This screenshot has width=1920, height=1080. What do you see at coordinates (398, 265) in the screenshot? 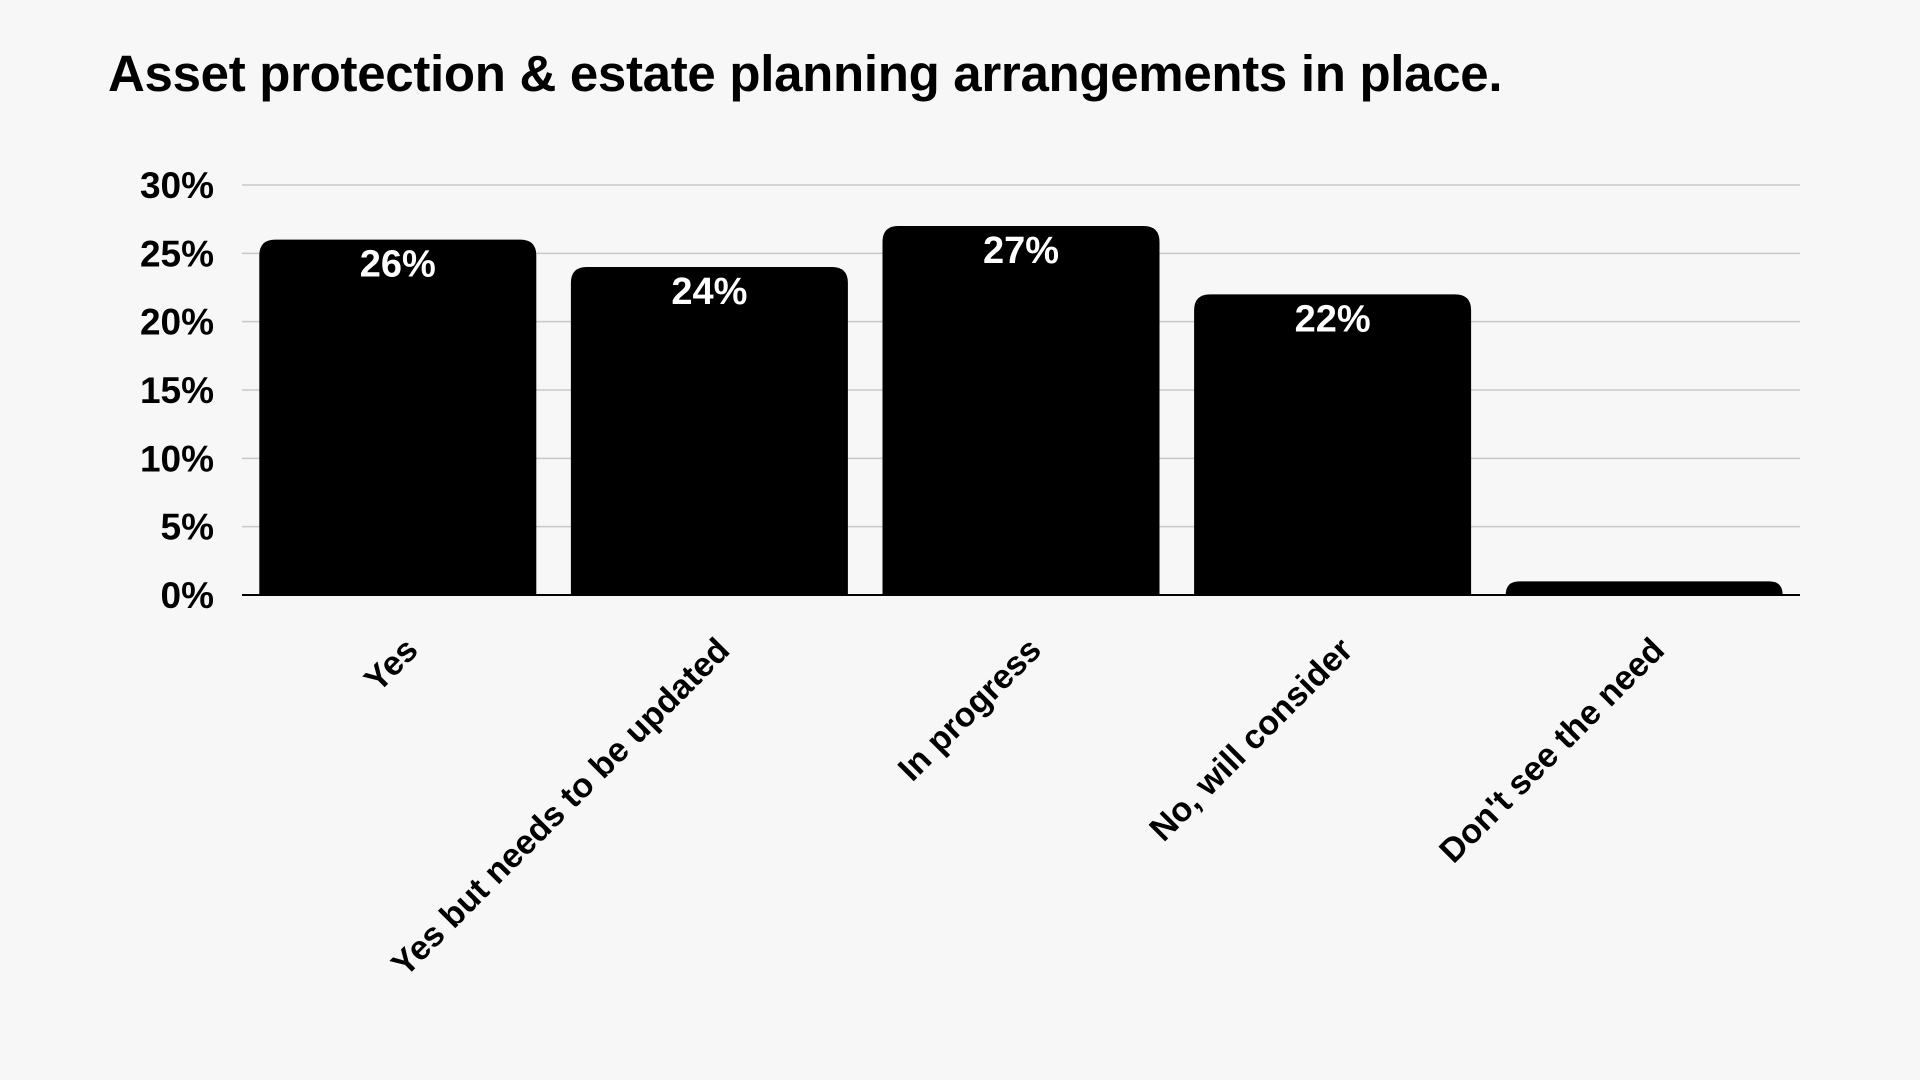
I see `data-label: 26%` at bounding box center [398, 265].